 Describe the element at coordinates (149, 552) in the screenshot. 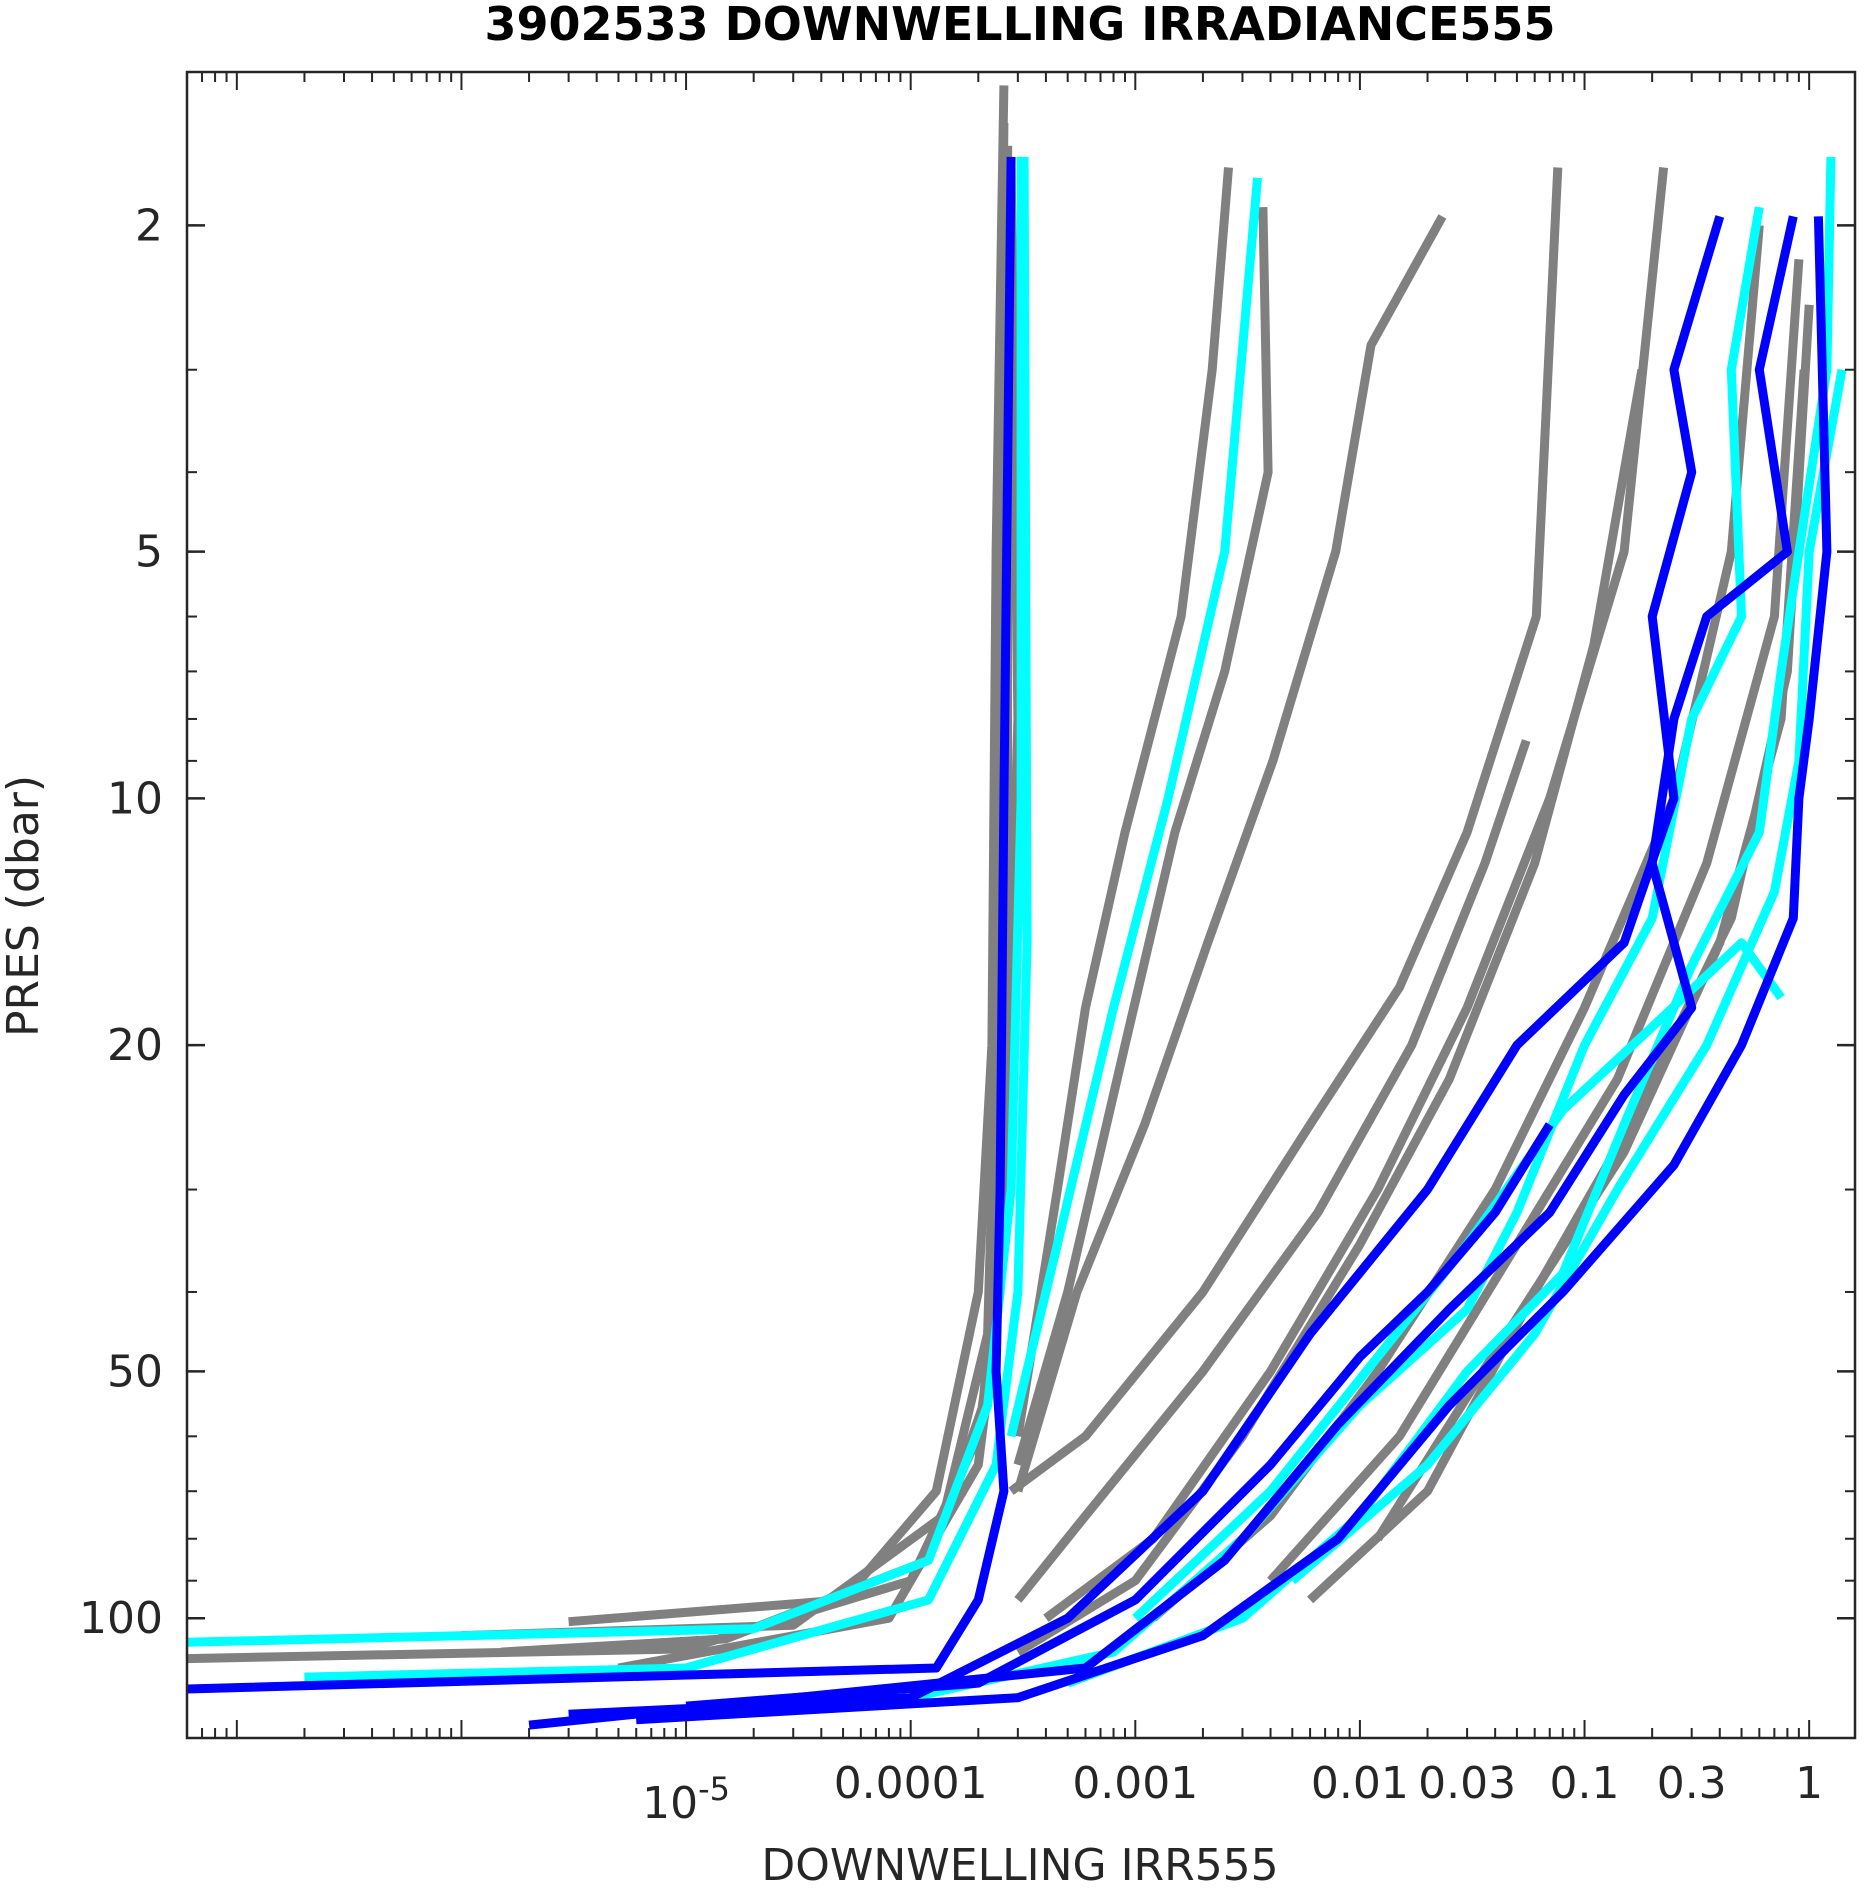

I see `y-tick-label: 5` at that location.